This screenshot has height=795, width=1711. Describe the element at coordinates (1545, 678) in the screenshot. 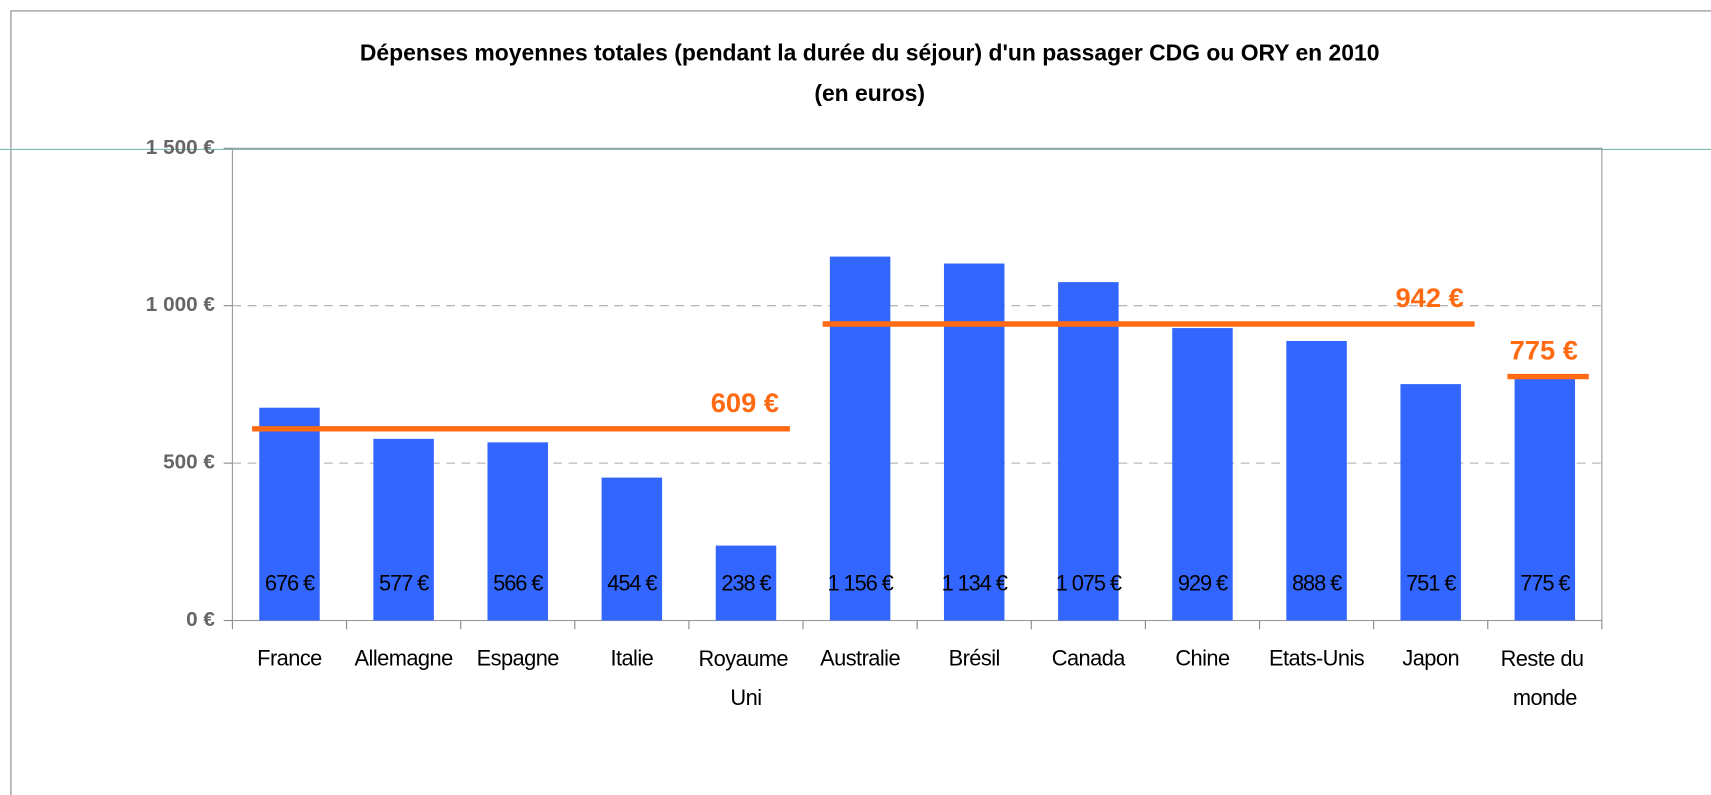

I see `x-tick-label: Reste du monde` at that location.